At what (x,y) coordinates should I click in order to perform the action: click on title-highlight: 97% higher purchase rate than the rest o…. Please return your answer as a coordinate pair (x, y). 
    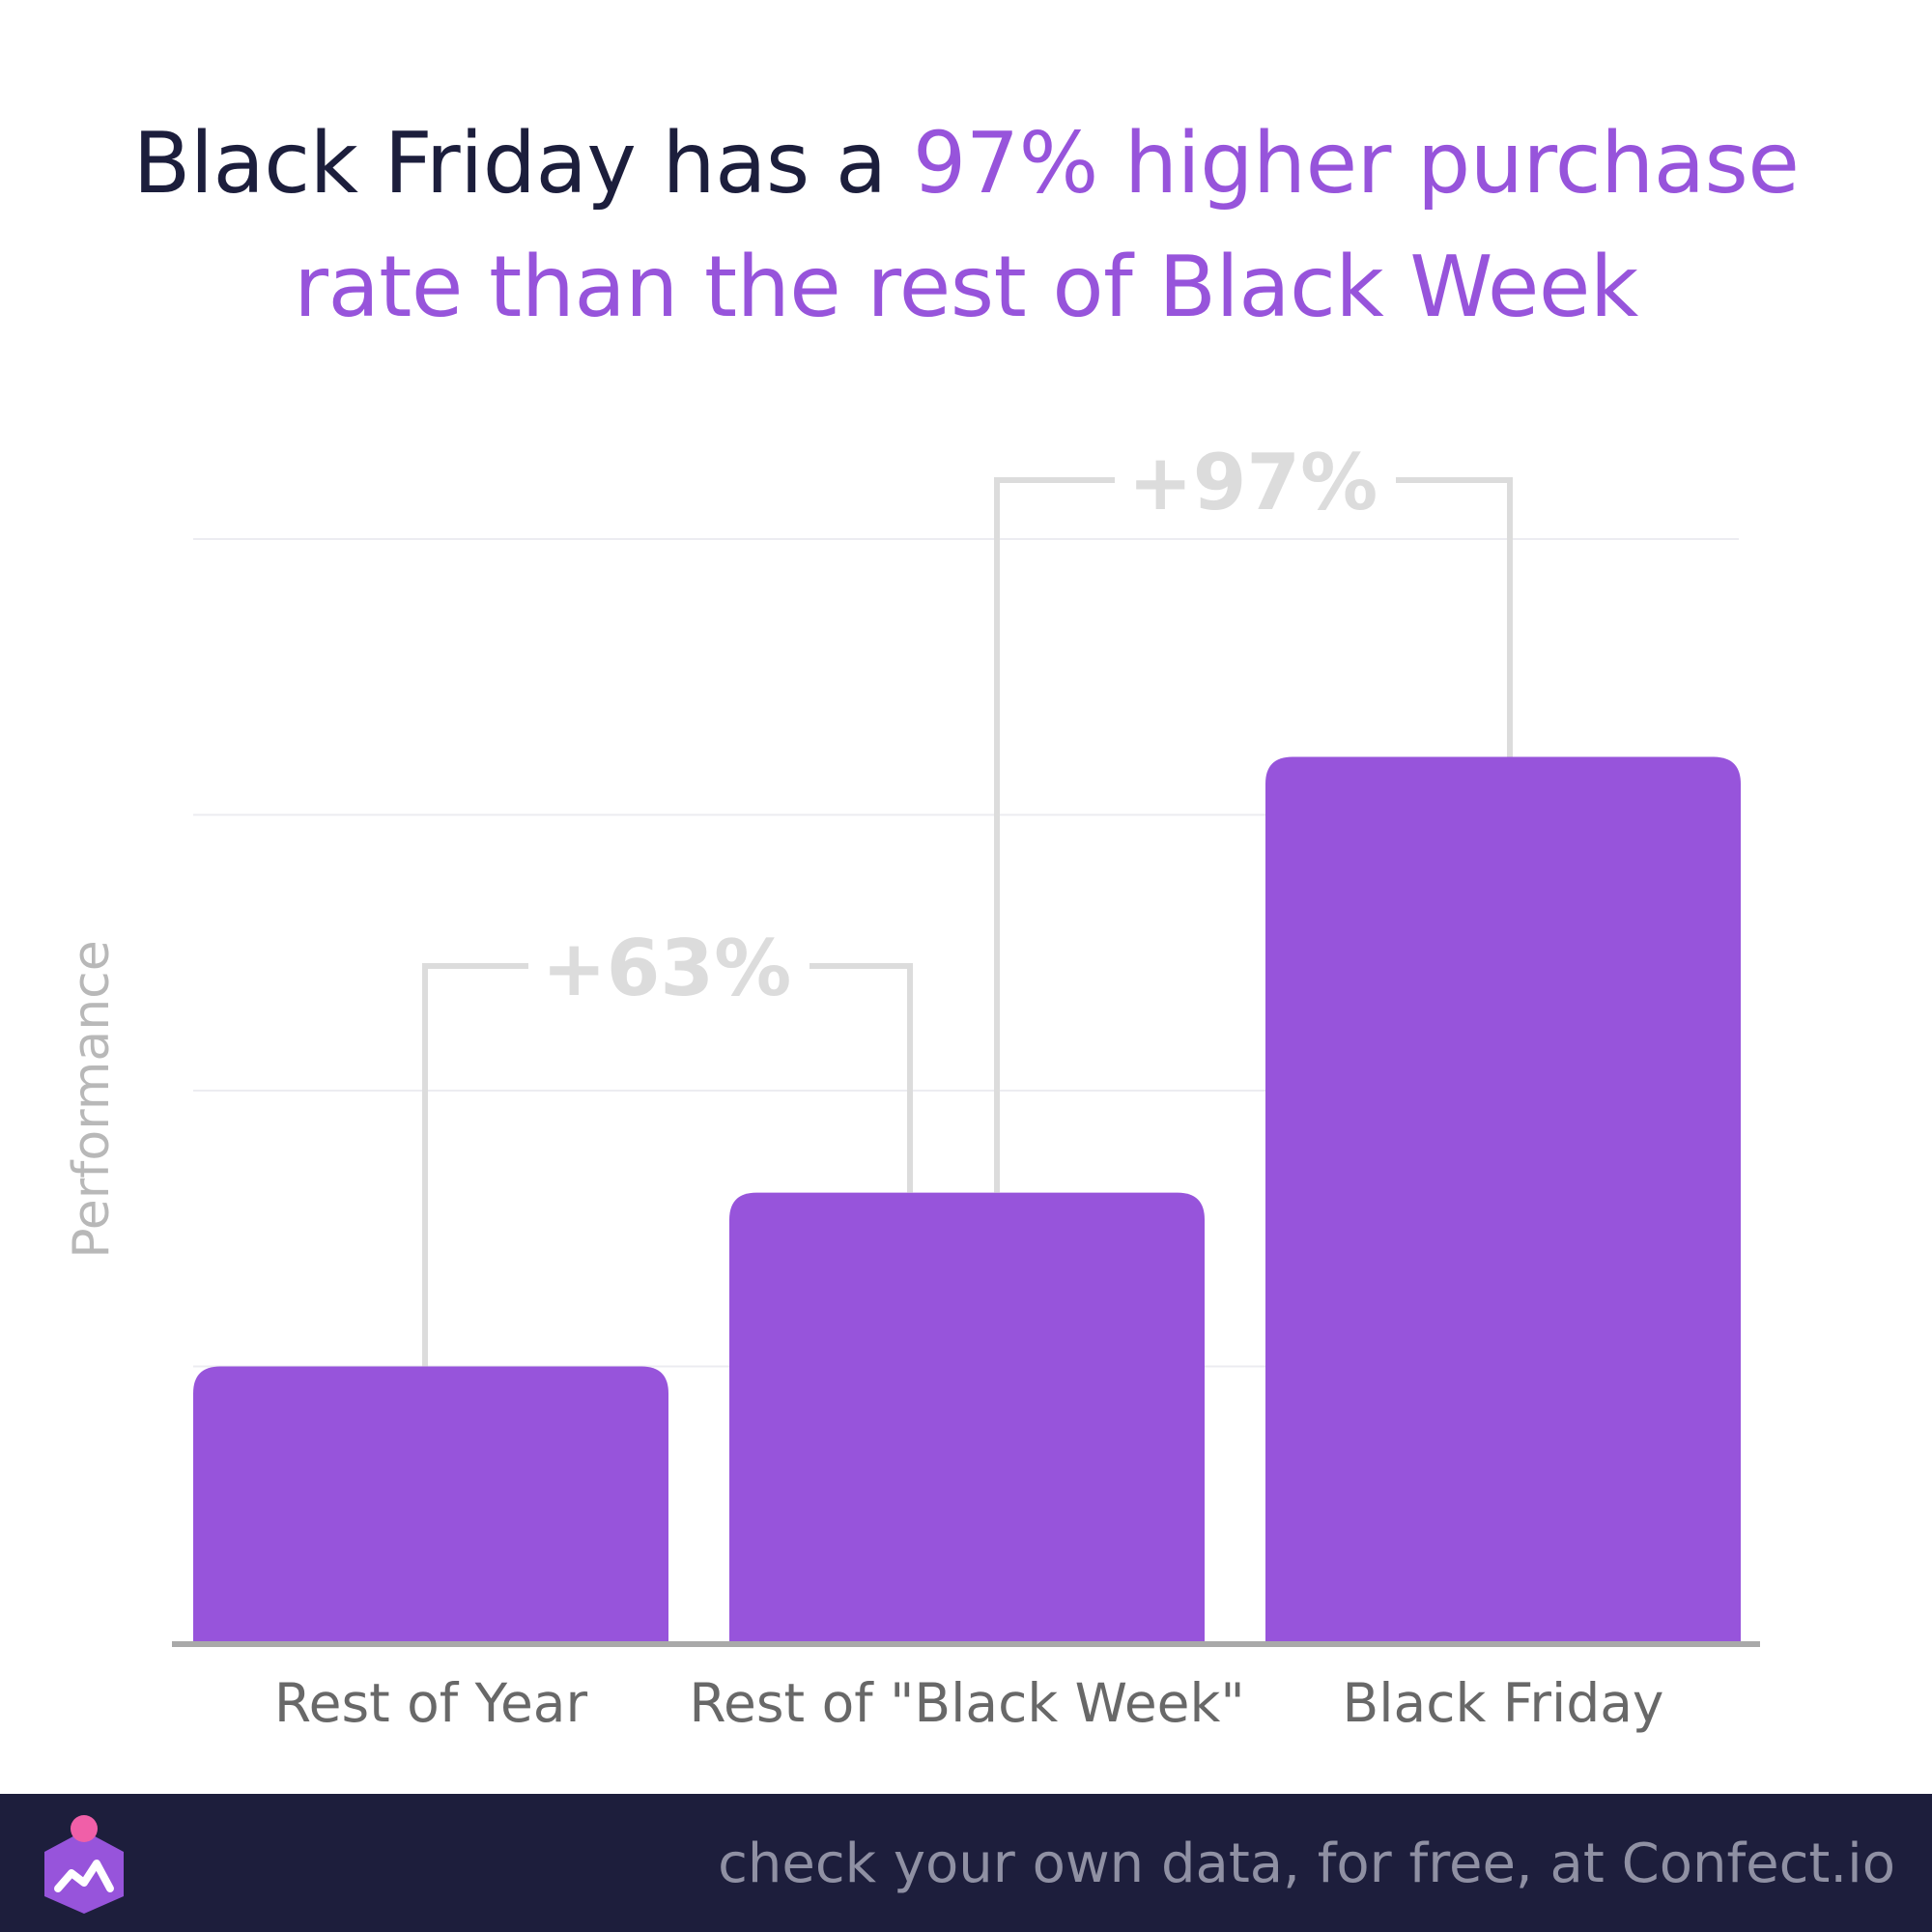
    Looking at the image, I should click on (1047, 225).